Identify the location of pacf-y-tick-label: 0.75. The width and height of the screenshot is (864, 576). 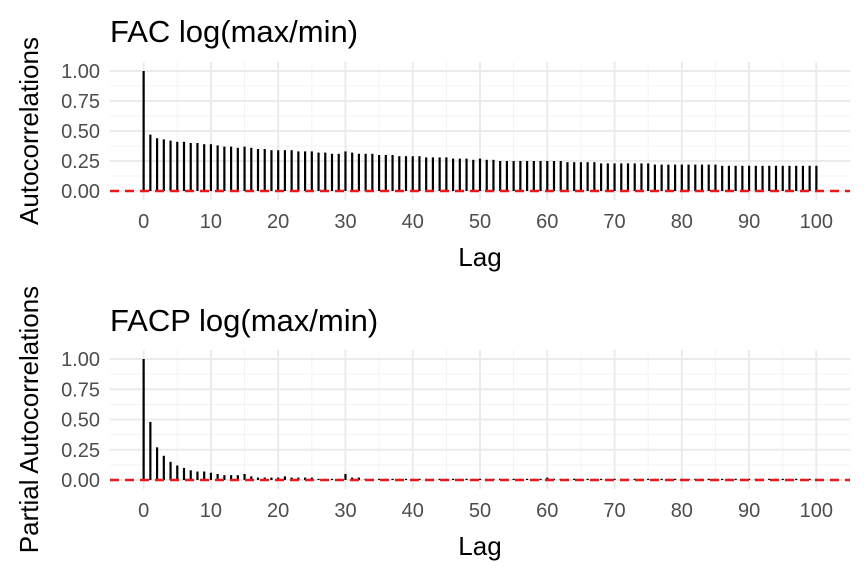
(80, 390).